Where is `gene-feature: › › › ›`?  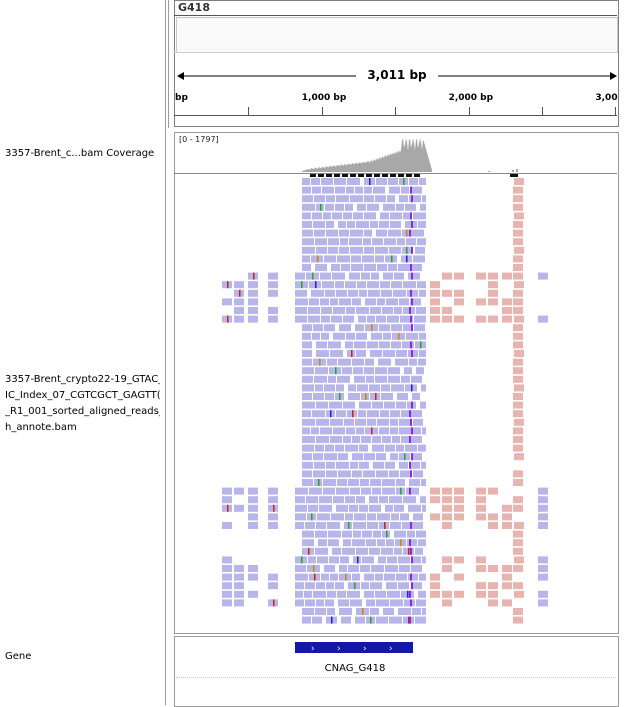
gene-feature: › › › › is located at coordinates (355, 648).